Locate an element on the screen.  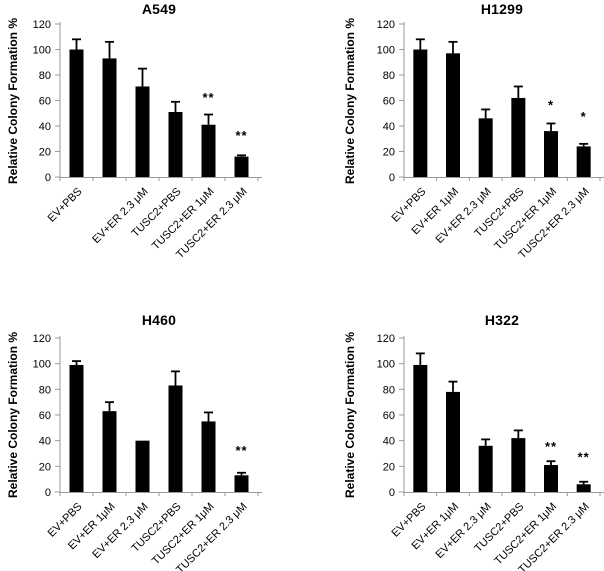
x-tick-label: EV+PBS is located at coordinates (65, 205).